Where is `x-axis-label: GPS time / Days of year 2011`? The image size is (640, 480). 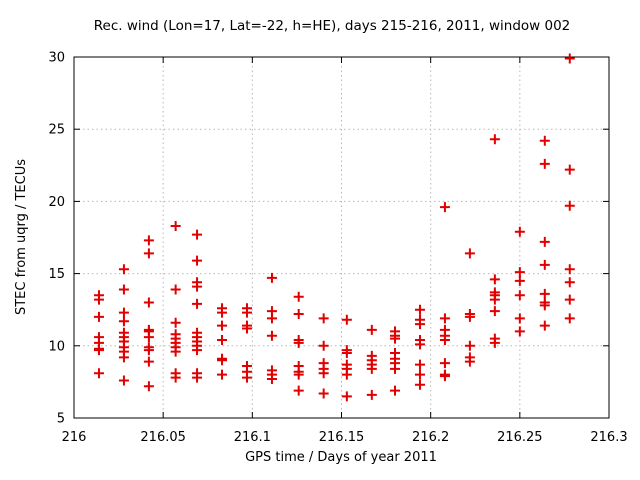 x-axis-label: GPS time / Days of year 2011 is located at coordinates (341, 457).